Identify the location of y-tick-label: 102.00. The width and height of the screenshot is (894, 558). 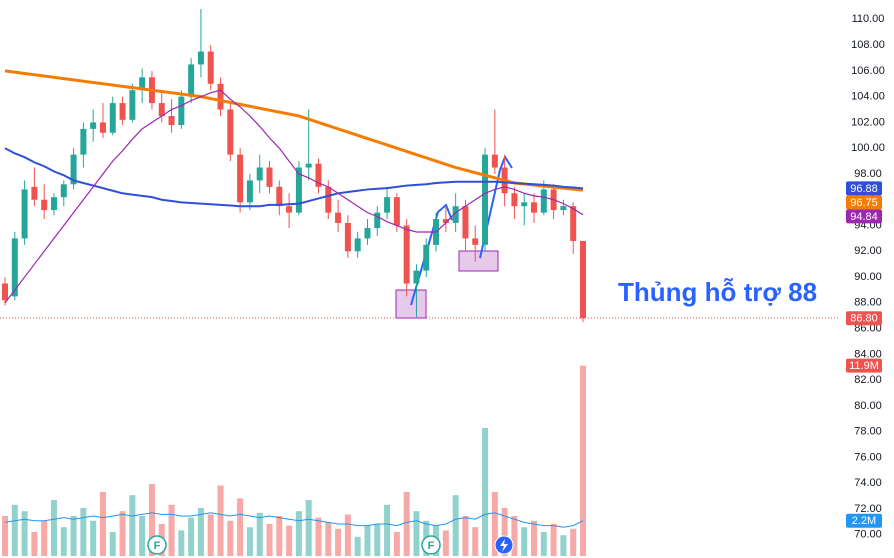
(868, 122).